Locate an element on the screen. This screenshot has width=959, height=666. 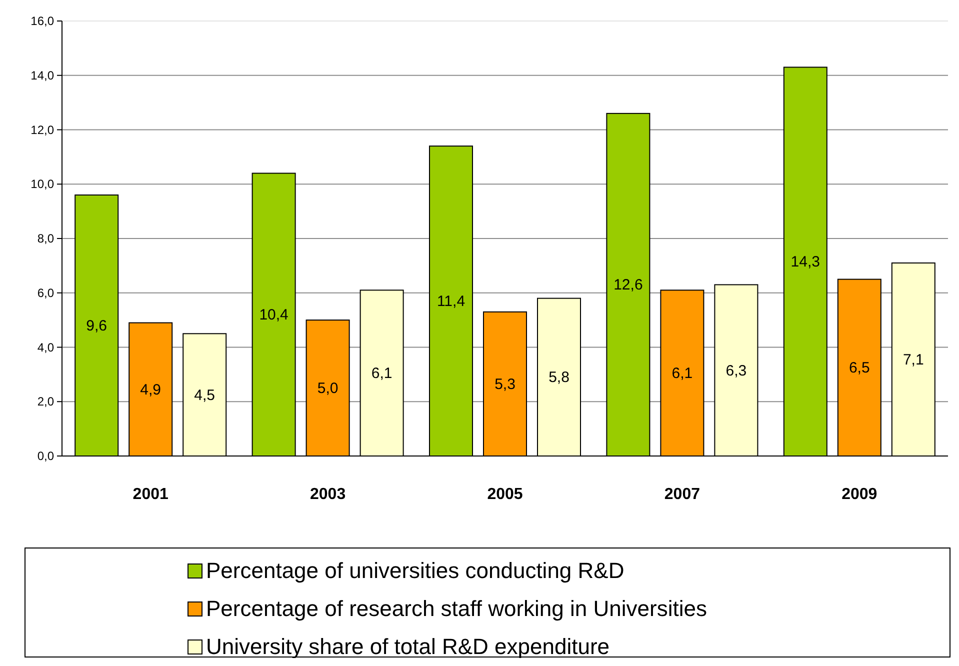
data-label: 4,9 is located at coordinates (151, 389).